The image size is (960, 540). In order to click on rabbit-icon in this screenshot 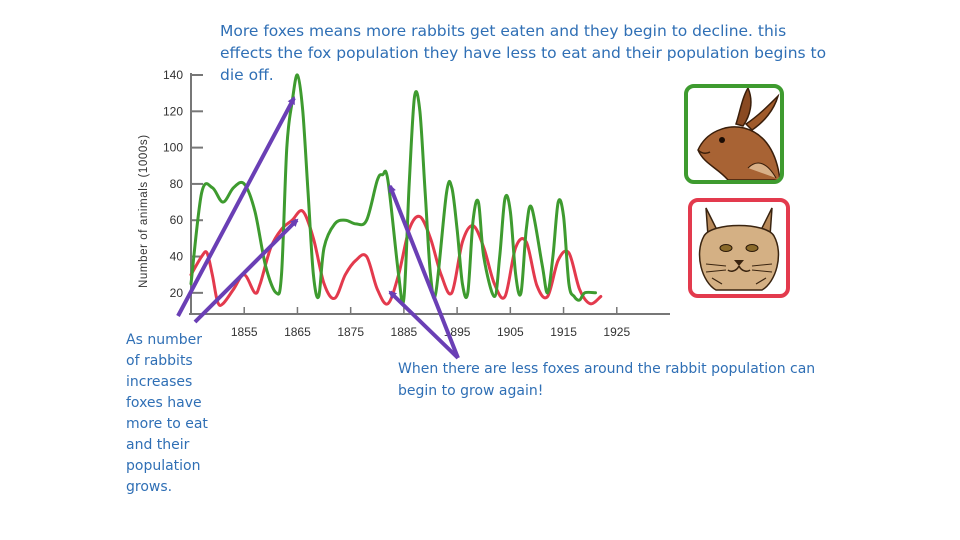, I will do `click(738, 134)`.